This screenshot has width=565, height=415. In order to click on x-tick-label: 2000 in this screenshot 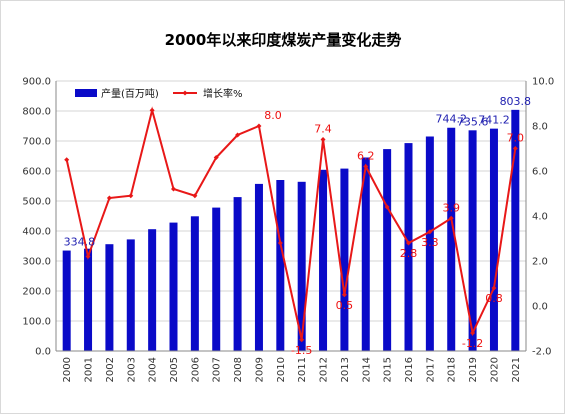, I will do `click(67, 369)`.